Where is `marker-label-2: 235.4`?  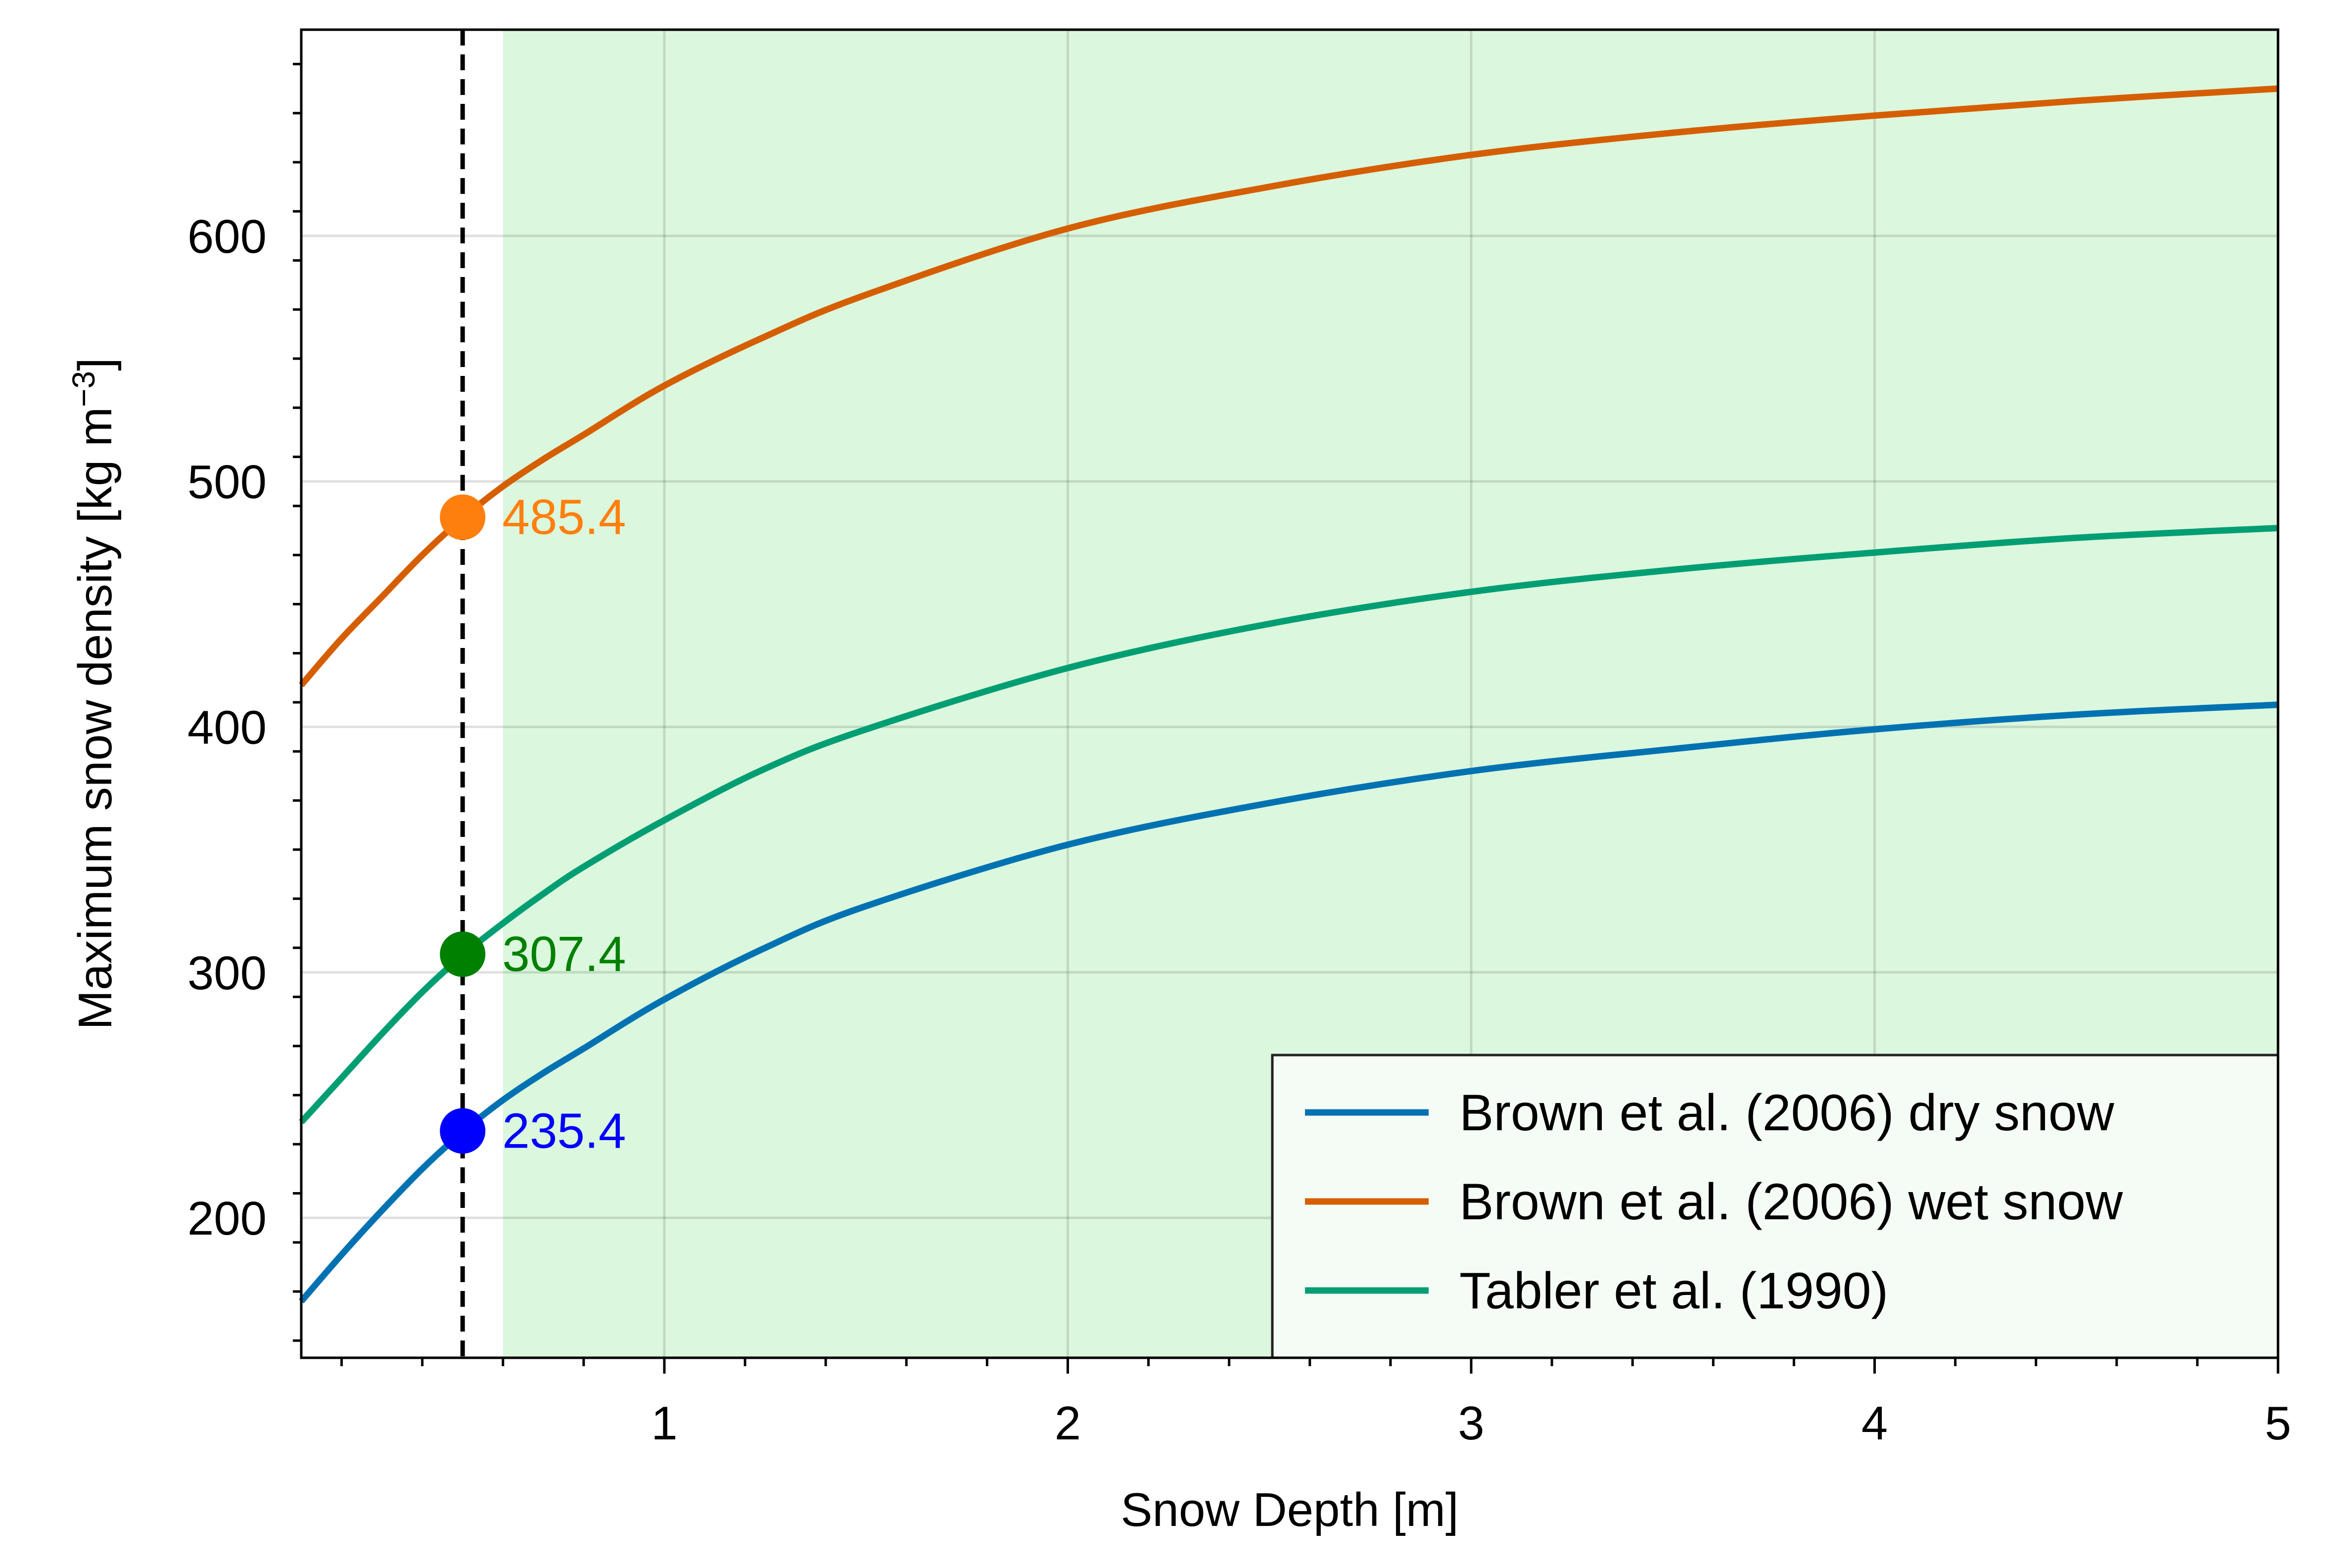 marker-label-2: 235.4 is located at coordinates (564, 1130).